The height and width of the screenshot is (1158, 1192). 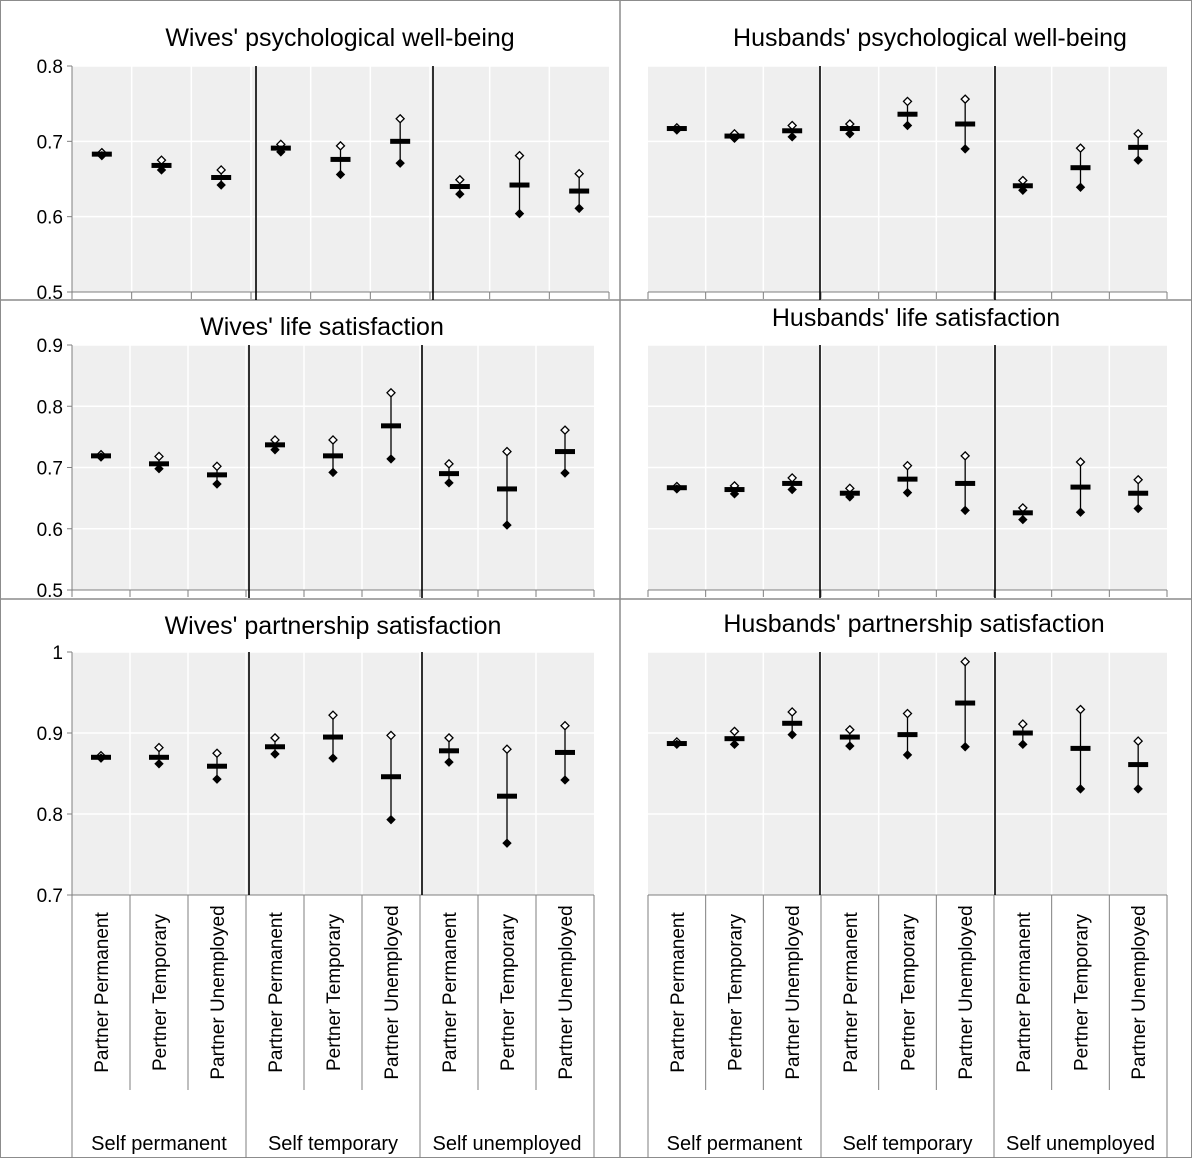 I want to click on y-tick-label: 0.5, so click(x=50, y=591).